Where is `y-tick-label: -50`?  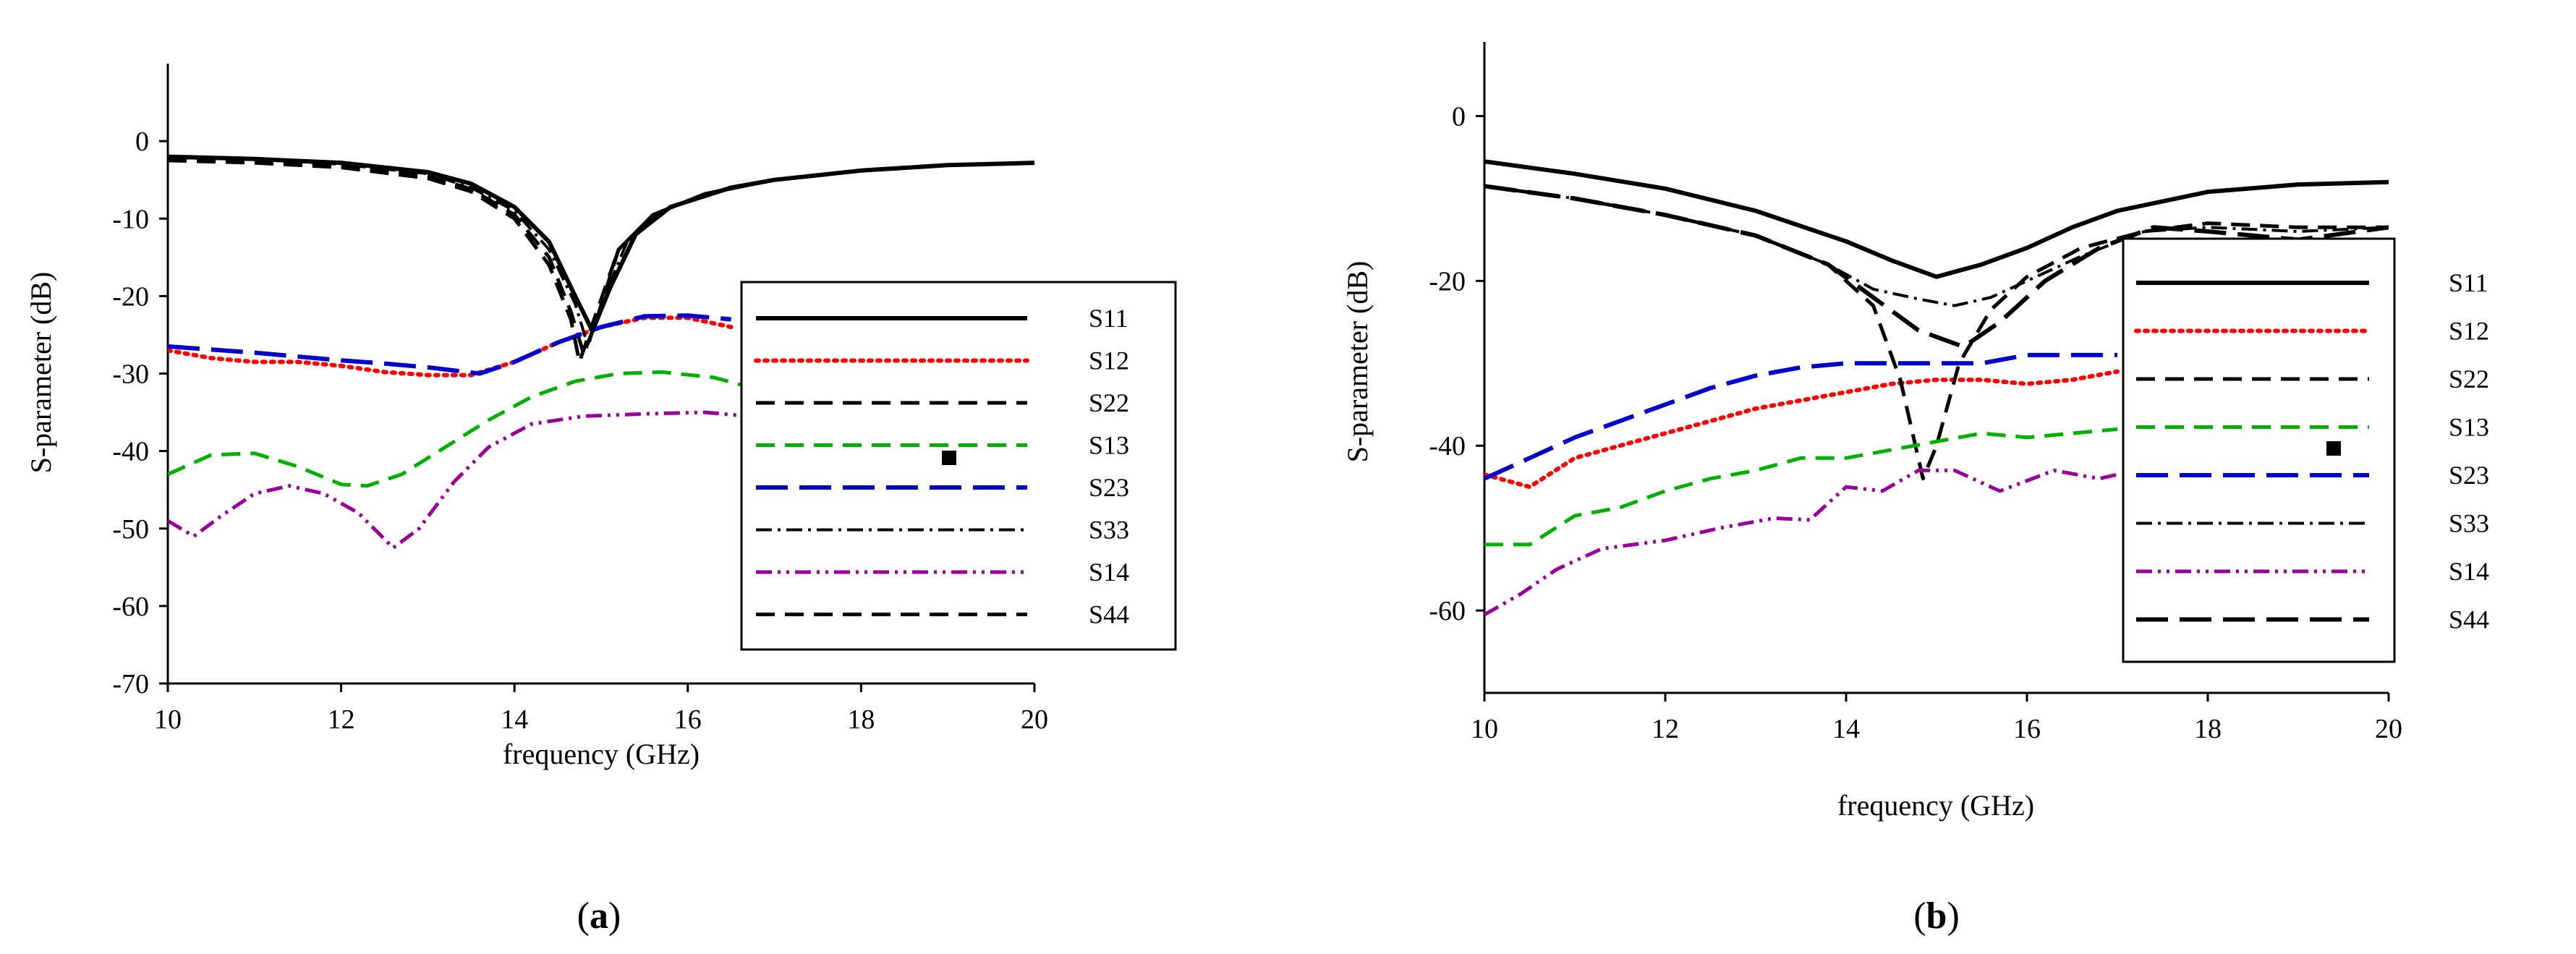
y-tick-label: -50 is located at coordinates (130, 529).